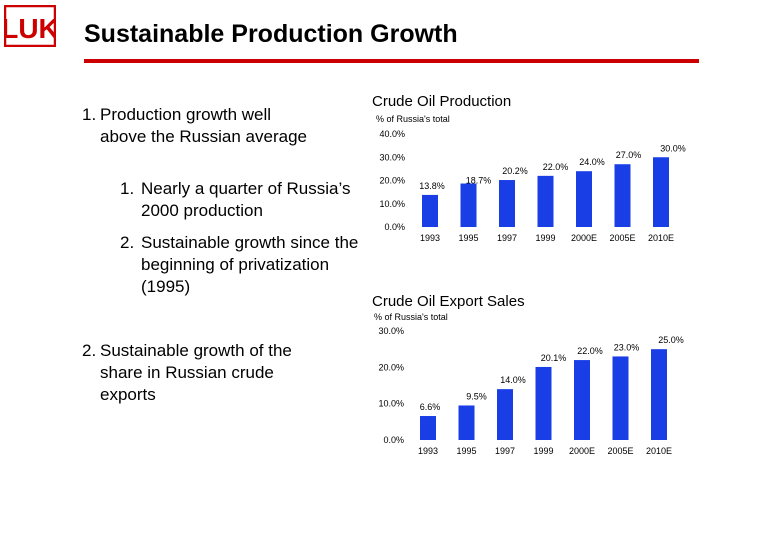 Image resolution: width=780 pixels, height=540 pixels. I want to click on production-category-label: 2010E, so click(661, 238).